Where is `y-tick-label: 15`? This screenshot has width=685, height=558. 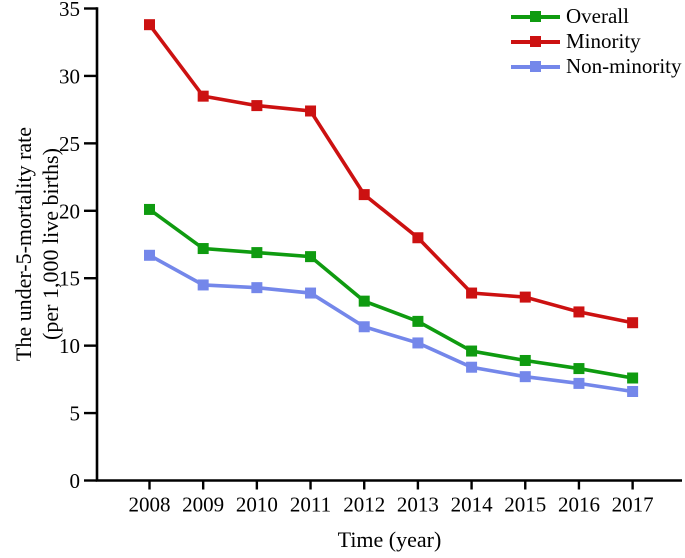
y-tick-label: 15 is located at coordinates (69, 279).